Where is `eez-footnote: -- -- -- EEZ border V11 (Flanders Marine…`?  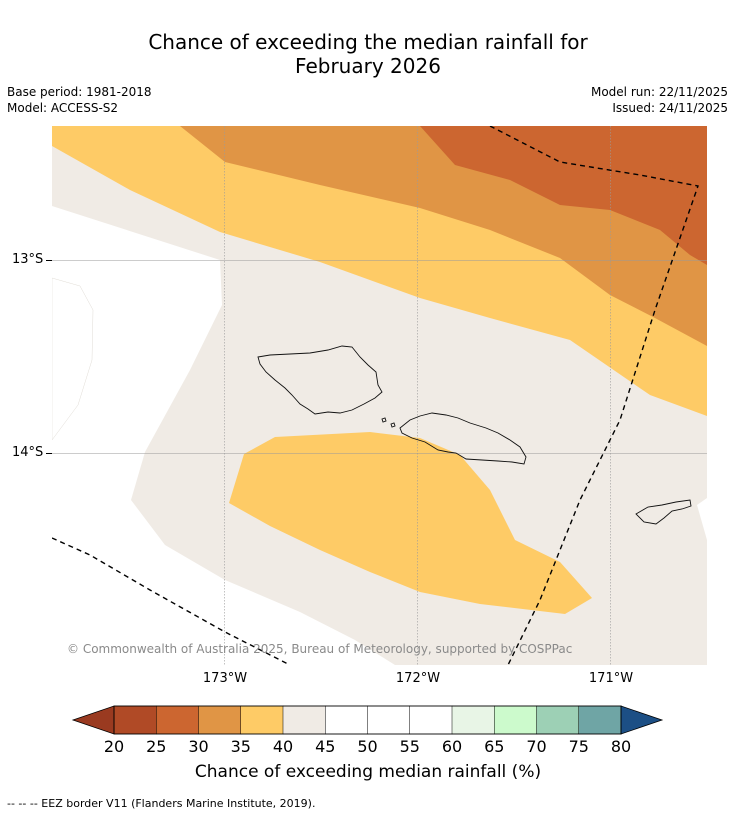
eez-footnote: -- -- -- EEZ border V11 (Flanders Marine… is located at coordinates (161, 803).